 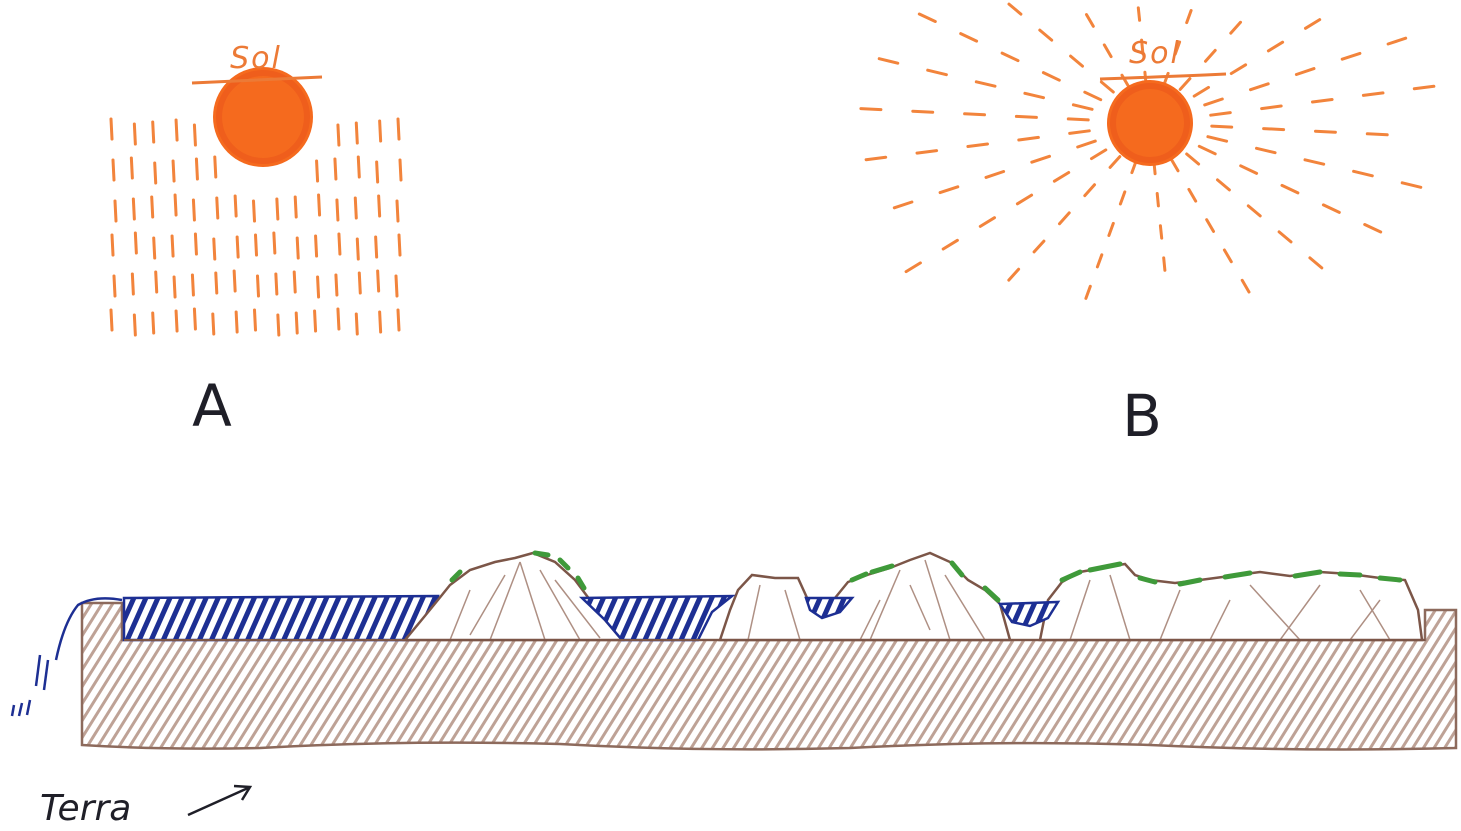 I want to click on sun-b-label: Sol, so click(x=1155, y=53).